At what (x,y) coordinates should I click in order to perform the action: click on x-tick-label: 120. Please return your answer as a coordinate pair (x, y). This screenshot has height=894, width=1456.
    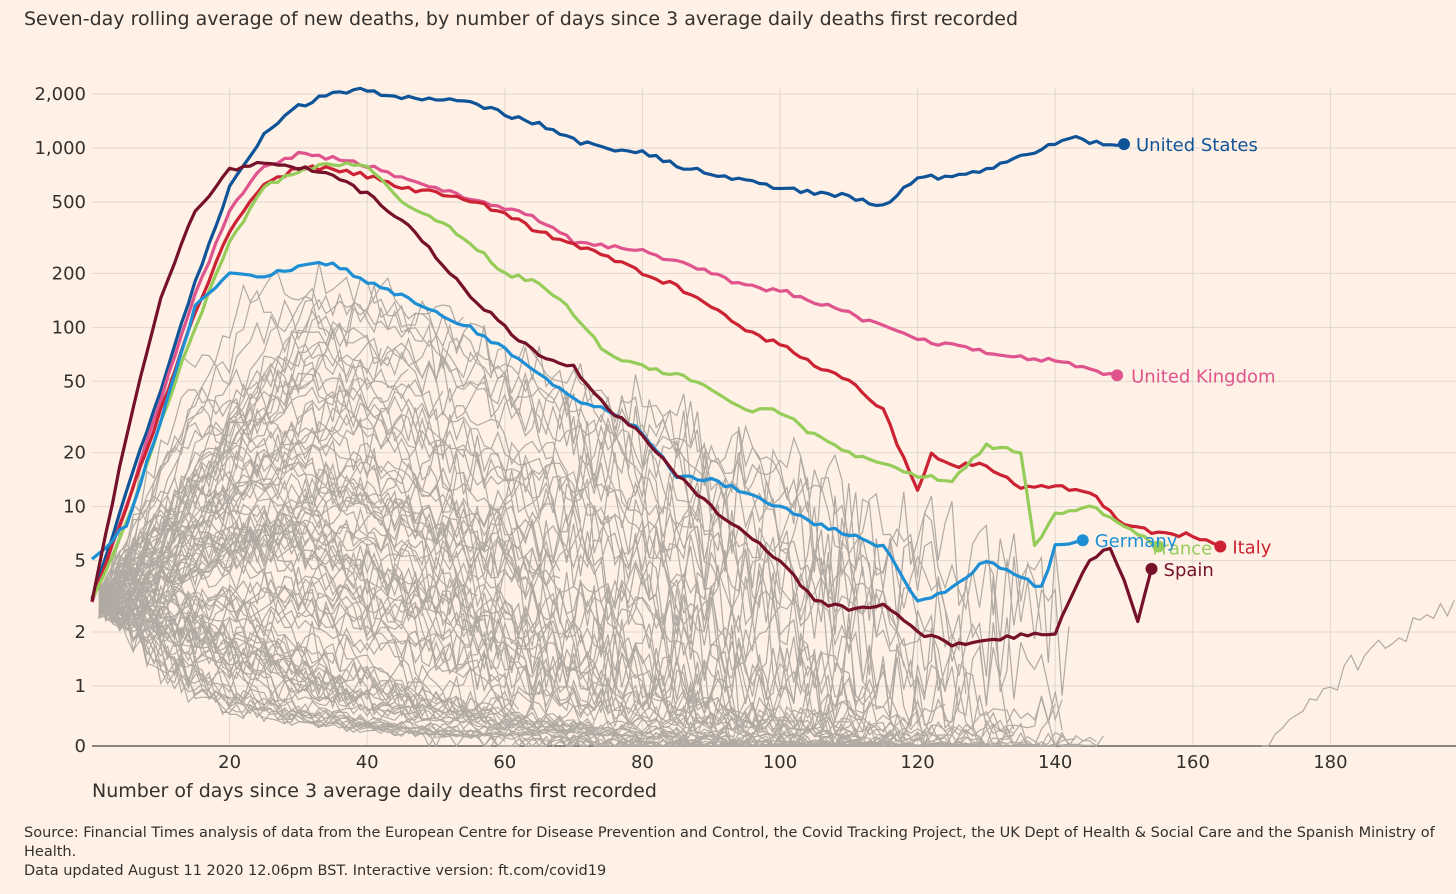
    Looking at the image, I should click on (917, 762).